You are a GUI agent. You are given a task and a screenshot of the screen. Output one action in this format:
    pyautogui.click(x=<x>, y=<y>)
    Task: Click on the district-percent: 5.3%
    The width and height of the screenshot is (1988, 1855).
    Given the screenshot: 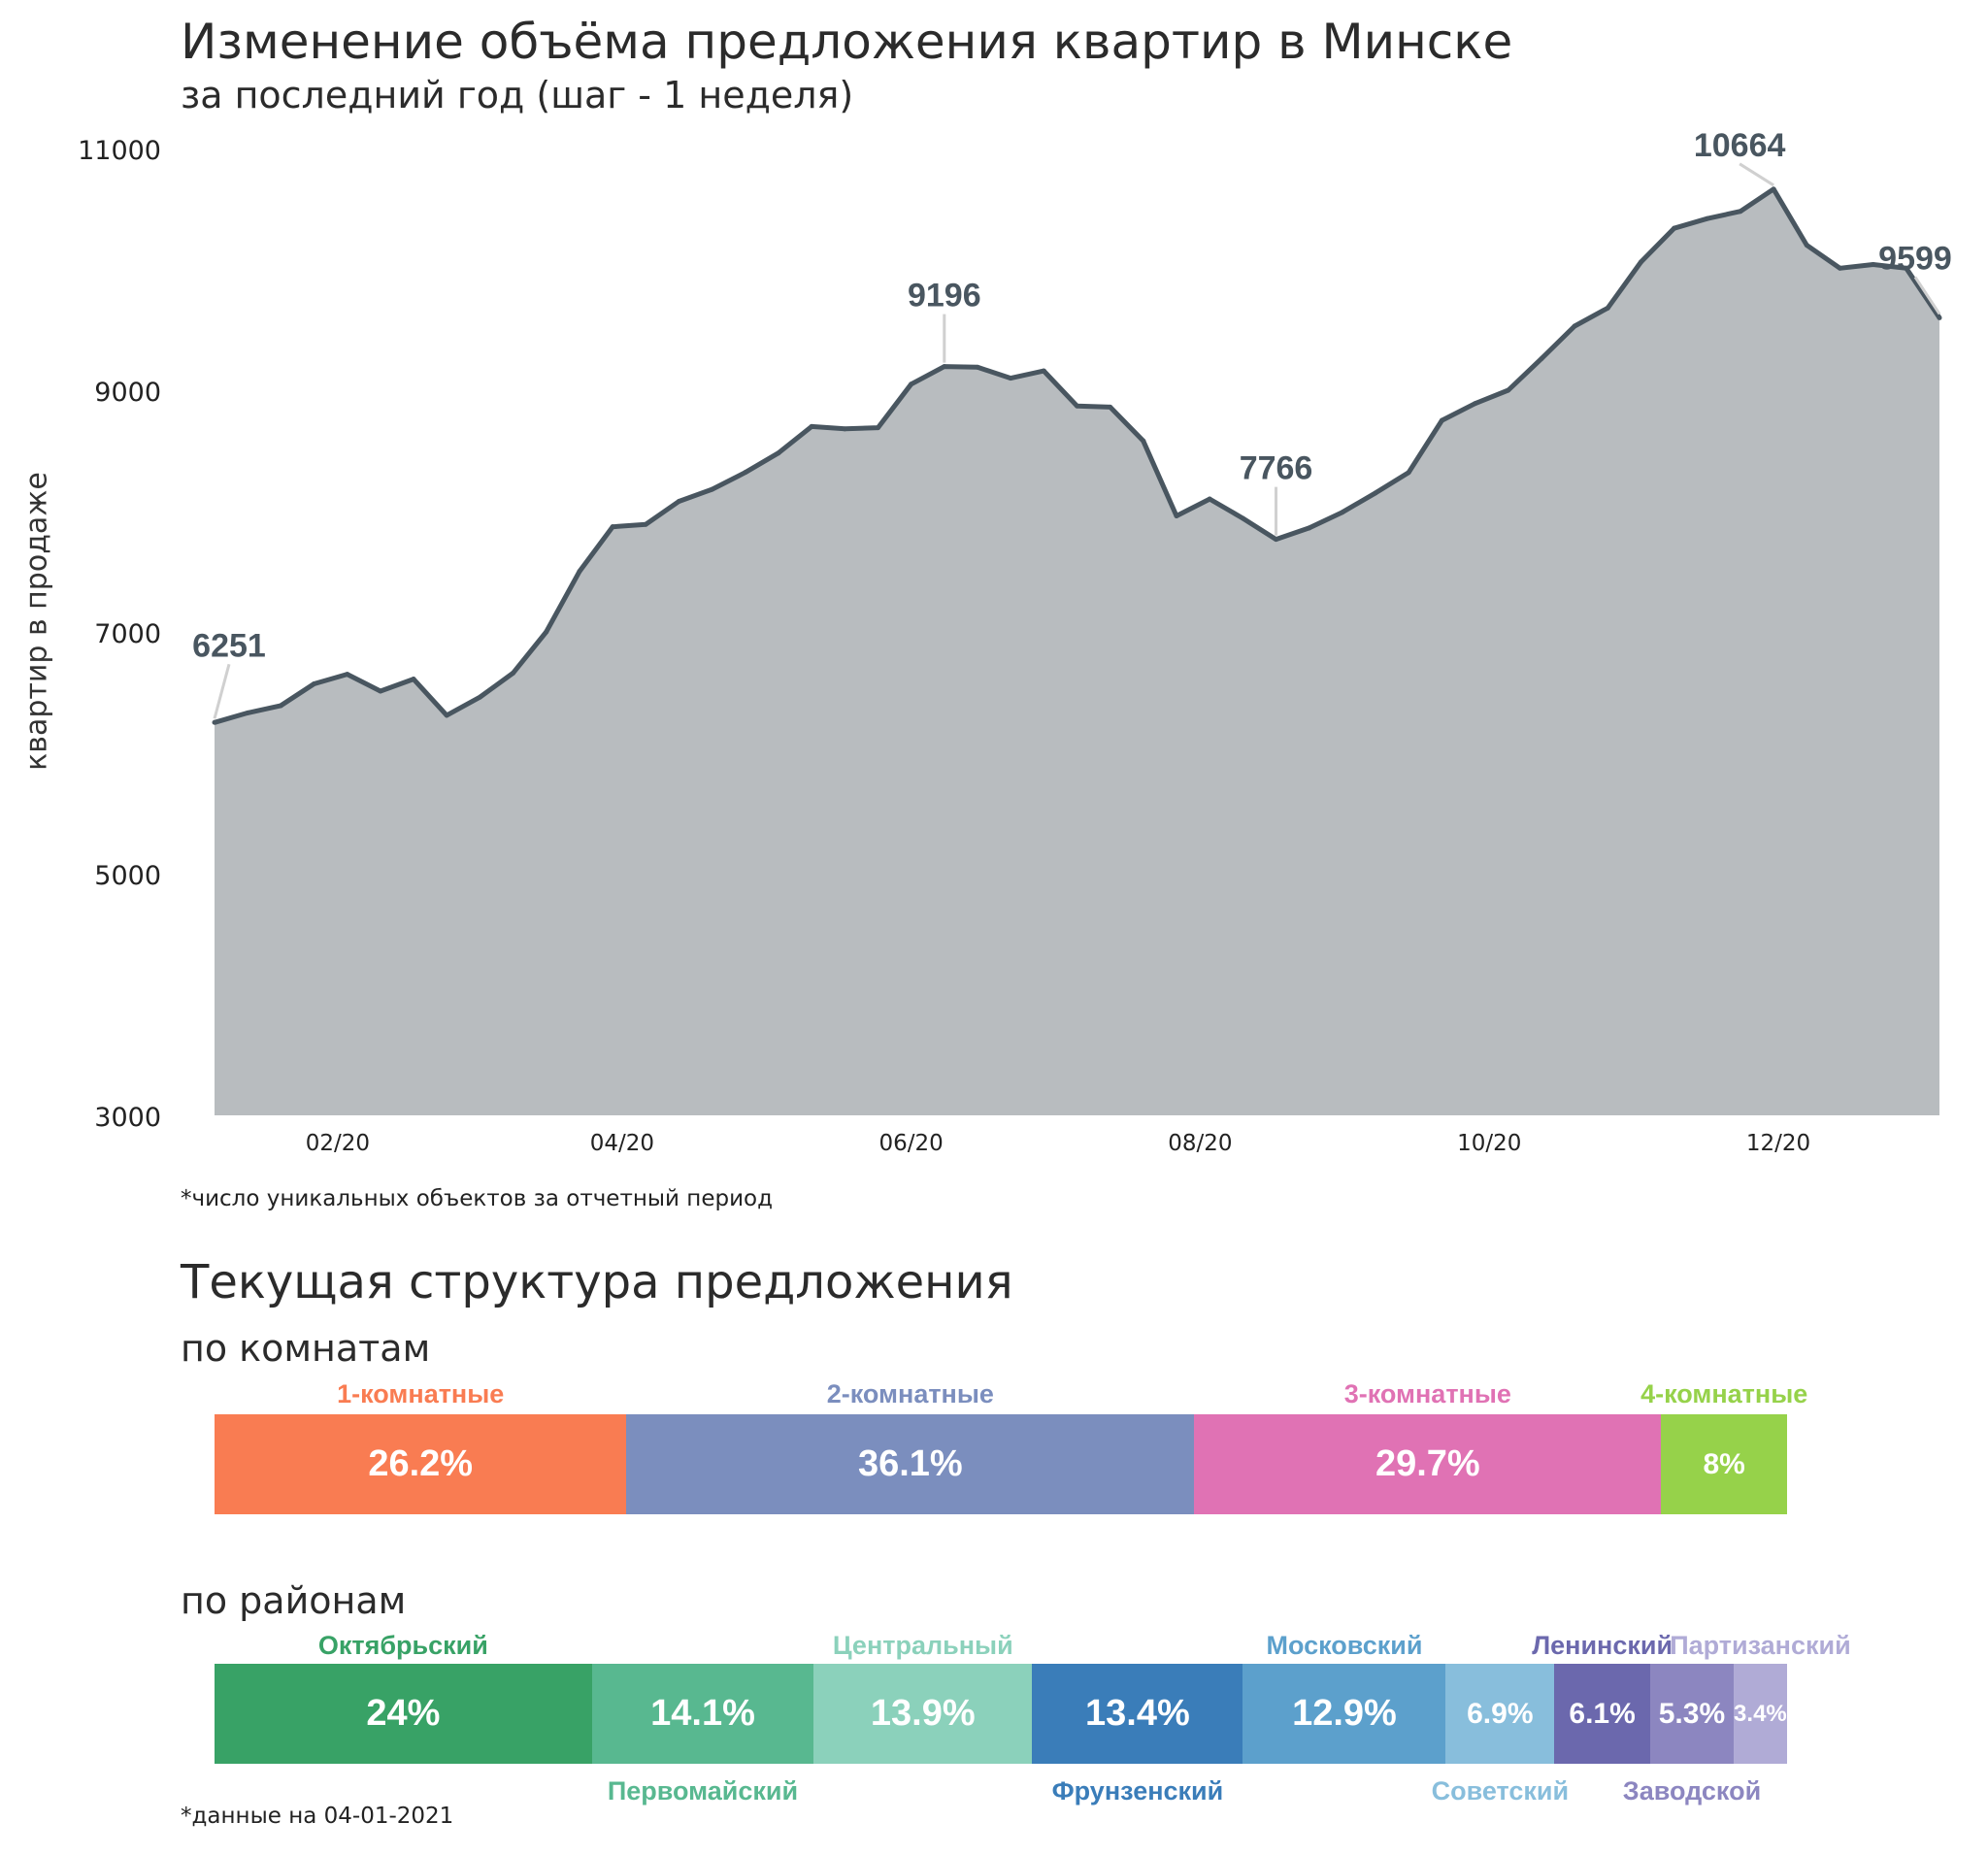 What is the action you would take?
    pyautogui.click(x=1692, y=1713)
    